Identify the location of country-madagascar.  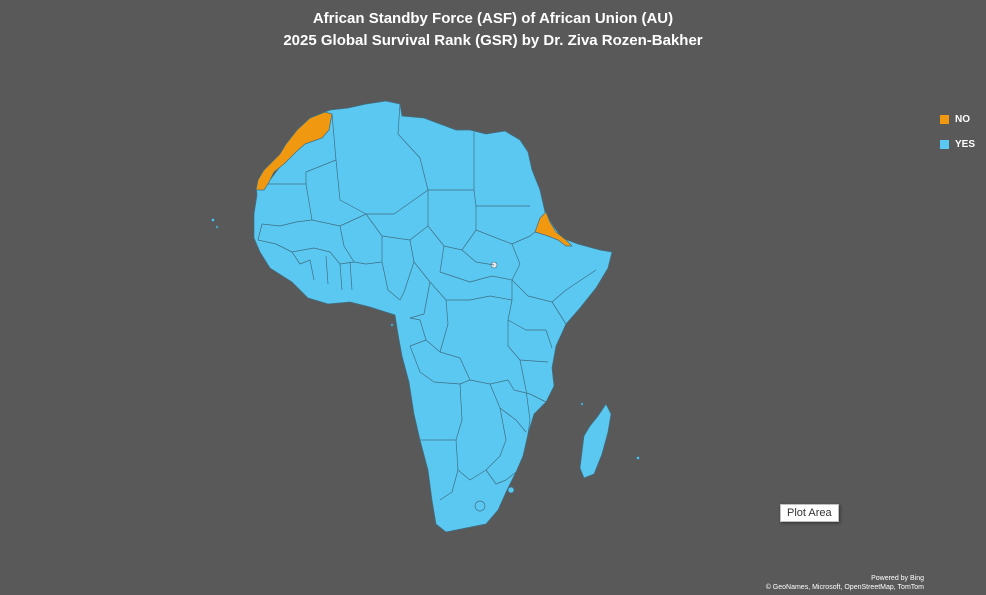
(595, 441).